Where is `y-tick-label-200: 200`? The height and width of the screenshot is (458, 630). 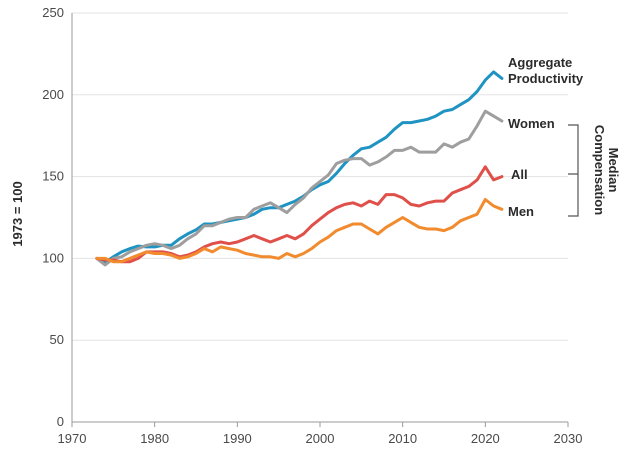
y-tick-label-200: 200 is located at coordinates (53, 94).